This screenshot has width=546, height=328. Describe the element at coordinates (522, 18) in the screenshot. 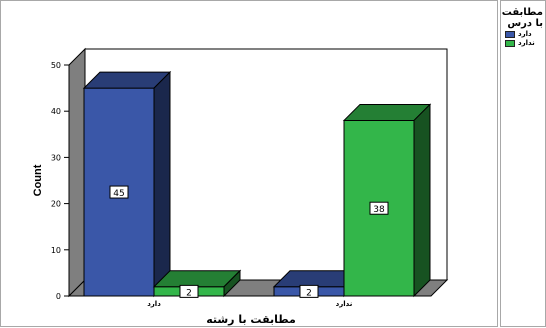

I see `legend-title: مطابقت با درس` at that location.